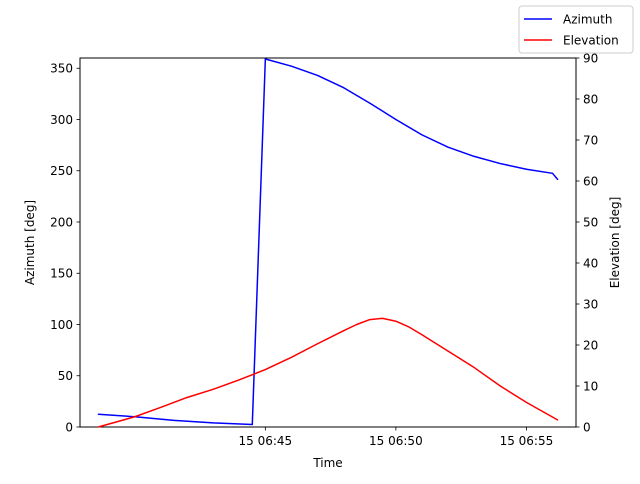 This screenshot has width=640, height=484. I want to click on y-right-tick-label: 70, so click(590, 140).